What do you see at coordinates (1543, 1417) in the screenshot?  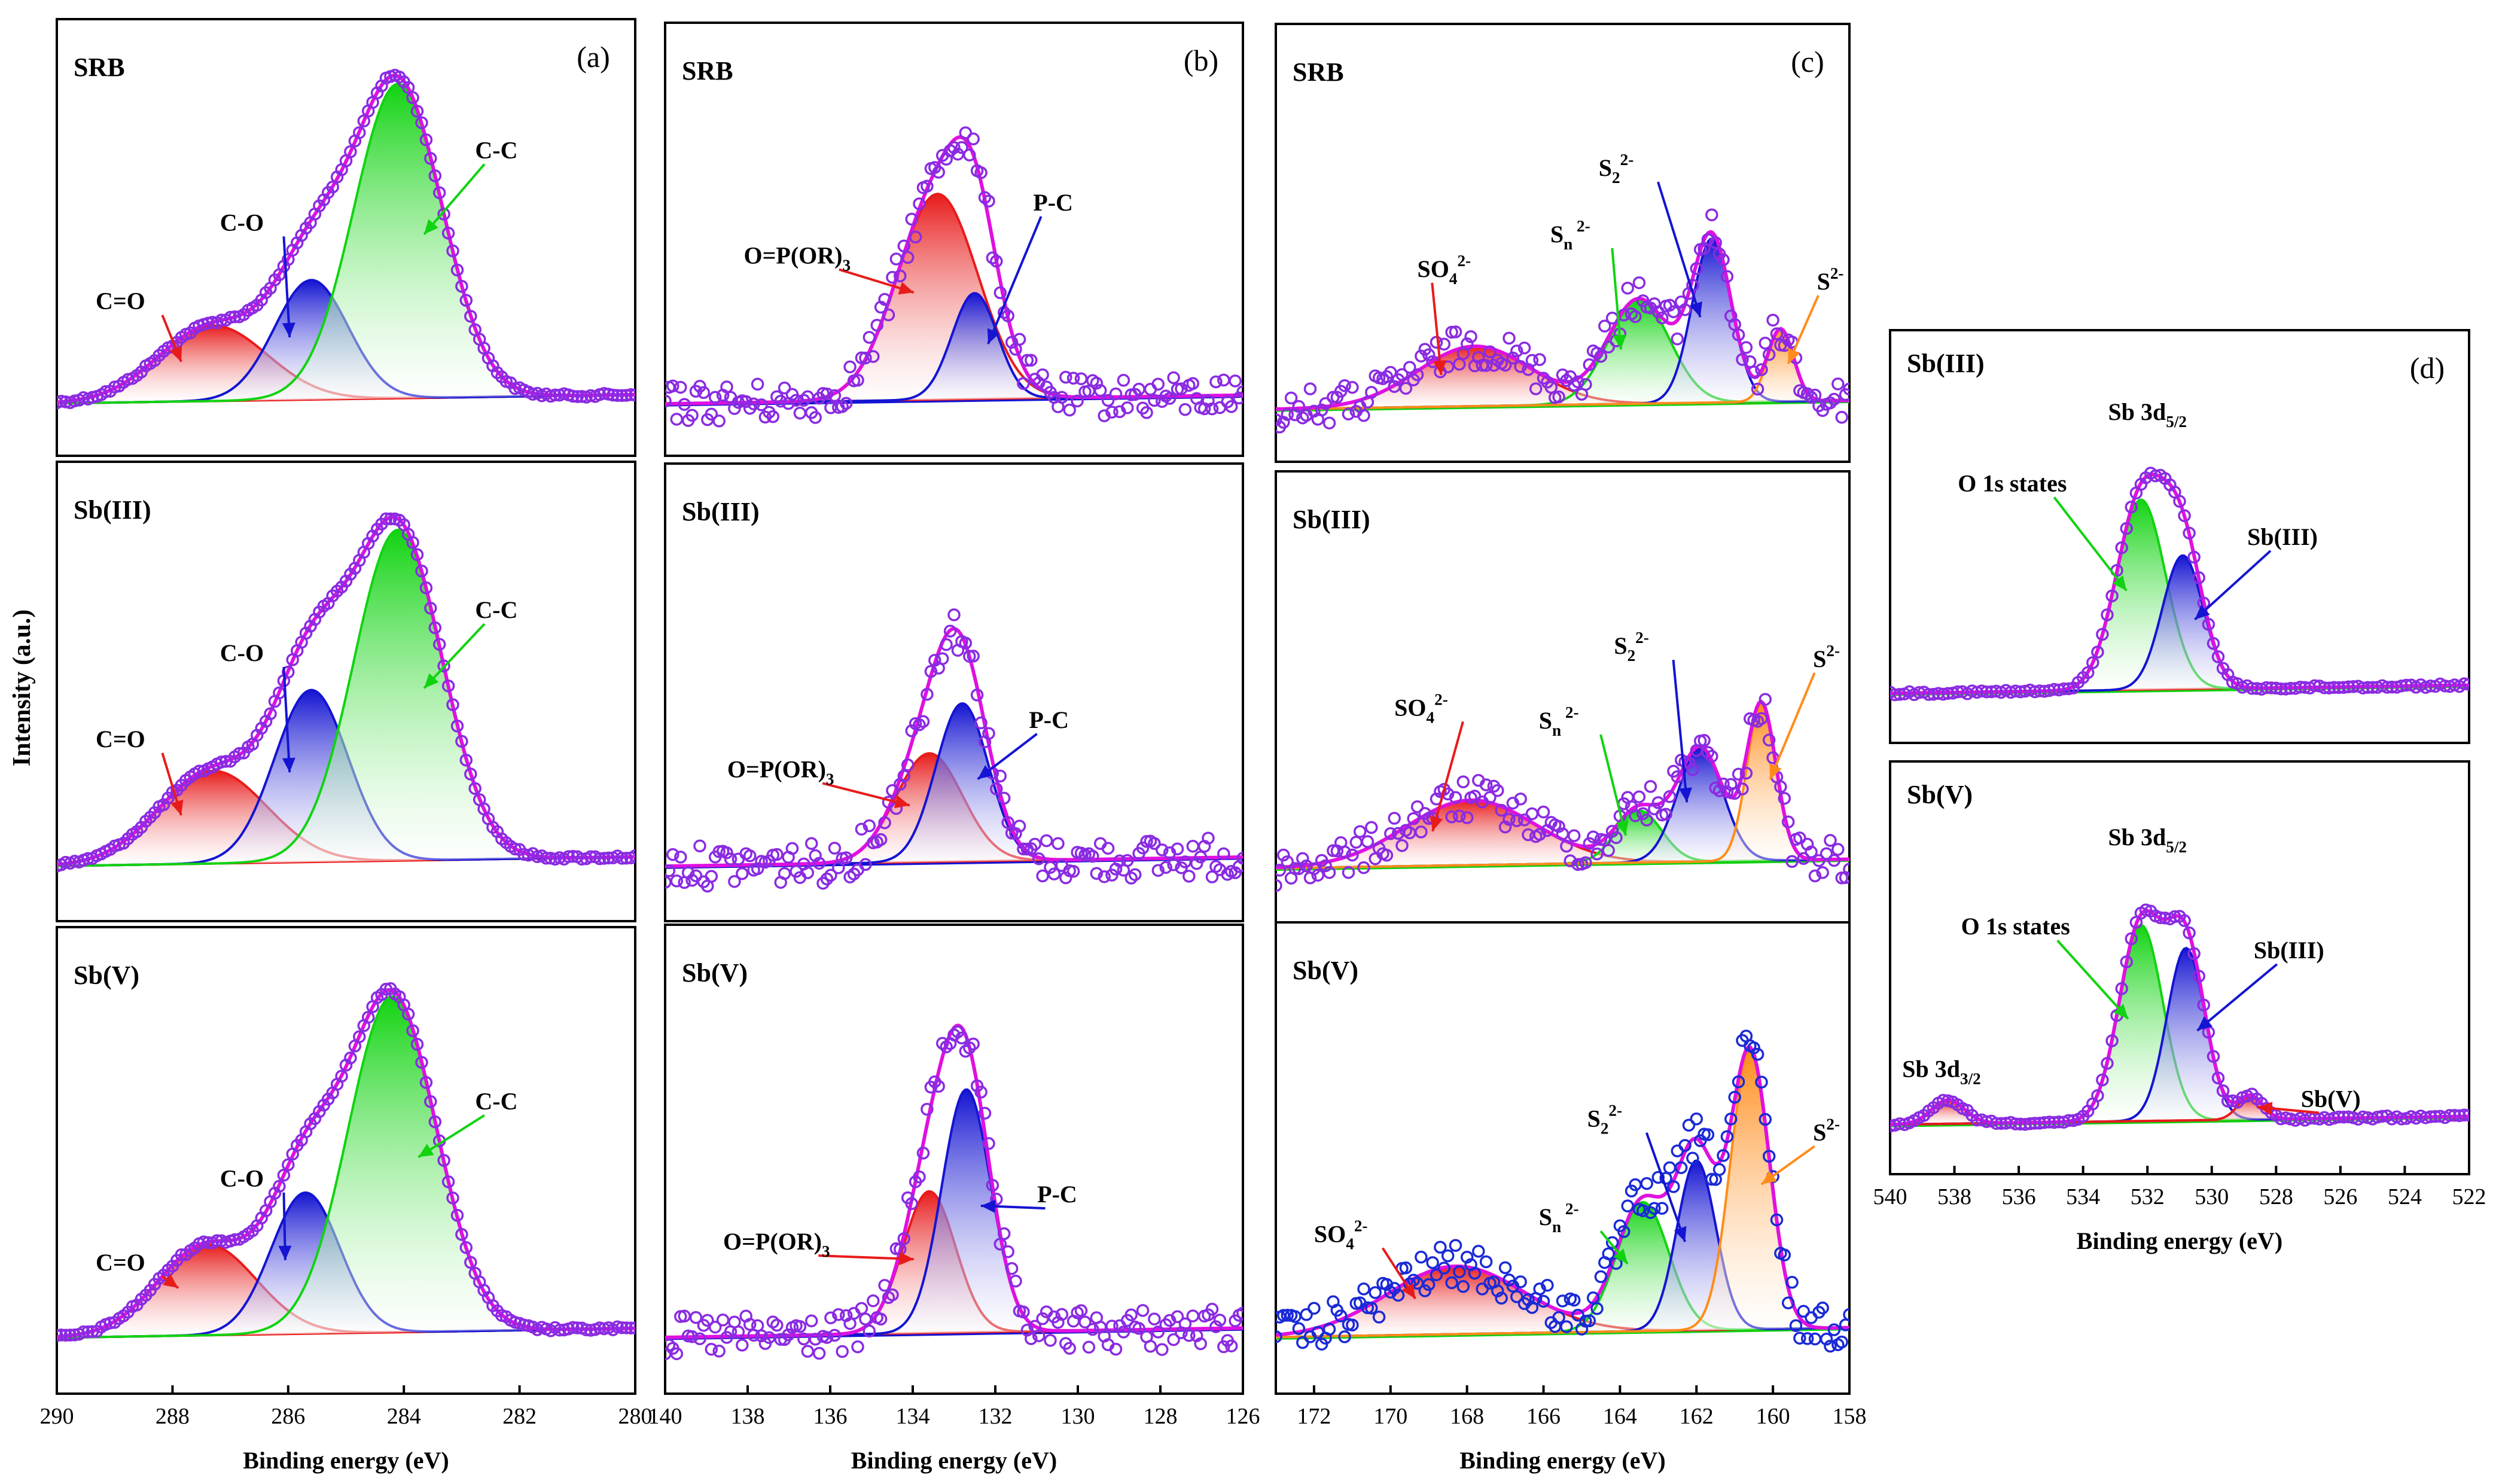 I see `x-tick-label: 166` at bounding box center [1543, 1417].